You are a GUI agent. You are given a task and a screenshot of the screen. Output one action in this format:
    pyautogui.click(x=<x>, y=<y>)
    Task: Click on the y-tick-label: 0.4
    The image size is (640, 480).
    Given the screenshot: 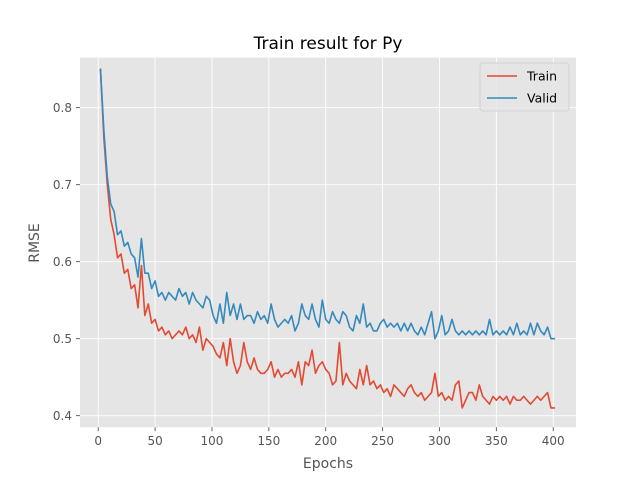 What is the action you would take?
    pyautogui.click(x=62, y=416)
    